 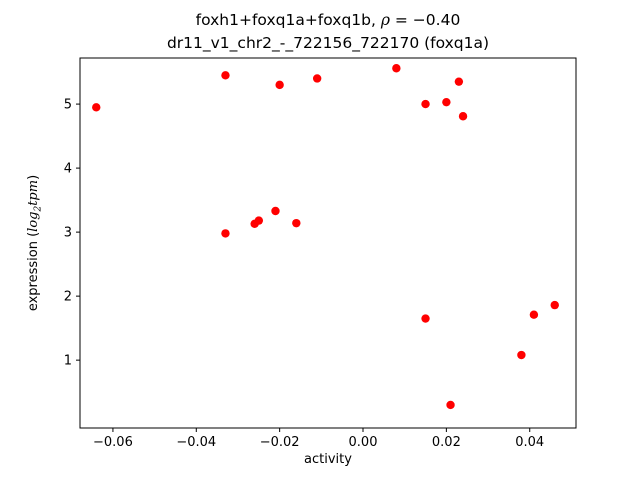 I want to click on title-rho-symbol: ρ, so click(x=385, y=20).